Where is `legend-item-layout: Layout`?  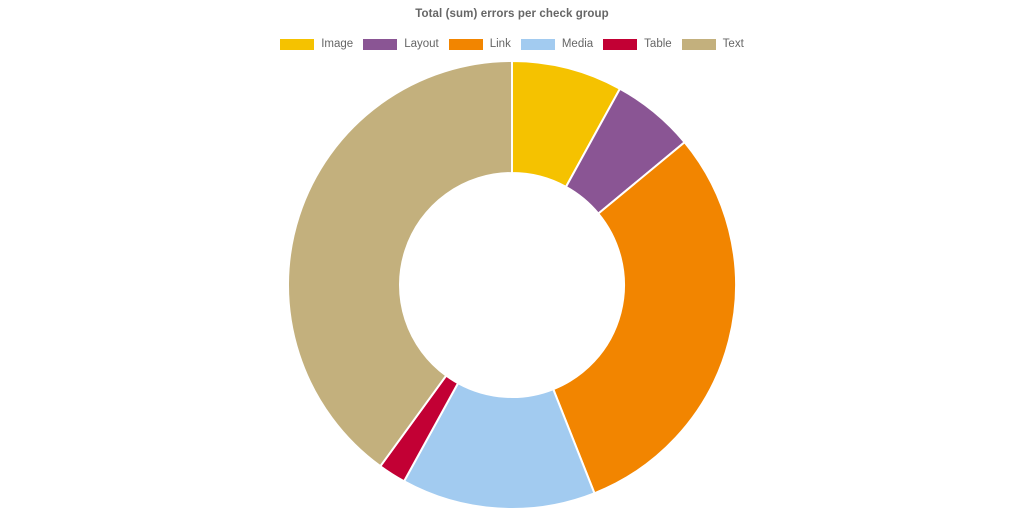 legend-item-layout: Layout is located at coordinates (401, 44).